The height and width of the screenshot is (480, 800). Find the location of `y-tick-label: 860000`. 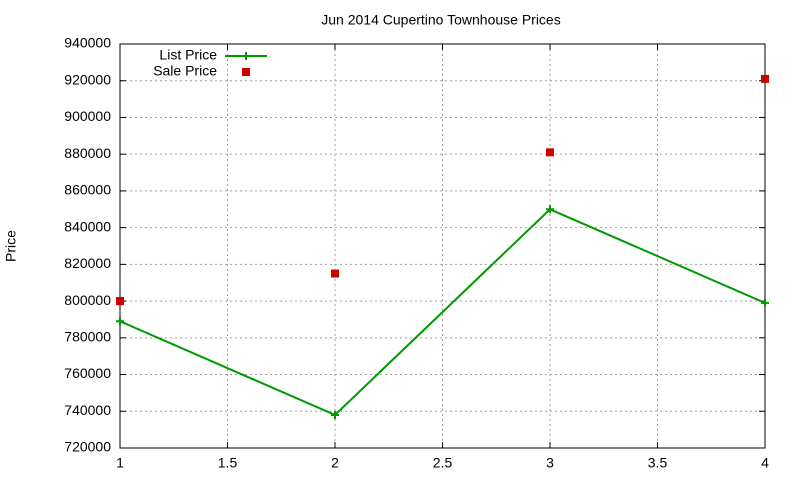

y-tick-label: 860000 is located at coordinates (87, 190).